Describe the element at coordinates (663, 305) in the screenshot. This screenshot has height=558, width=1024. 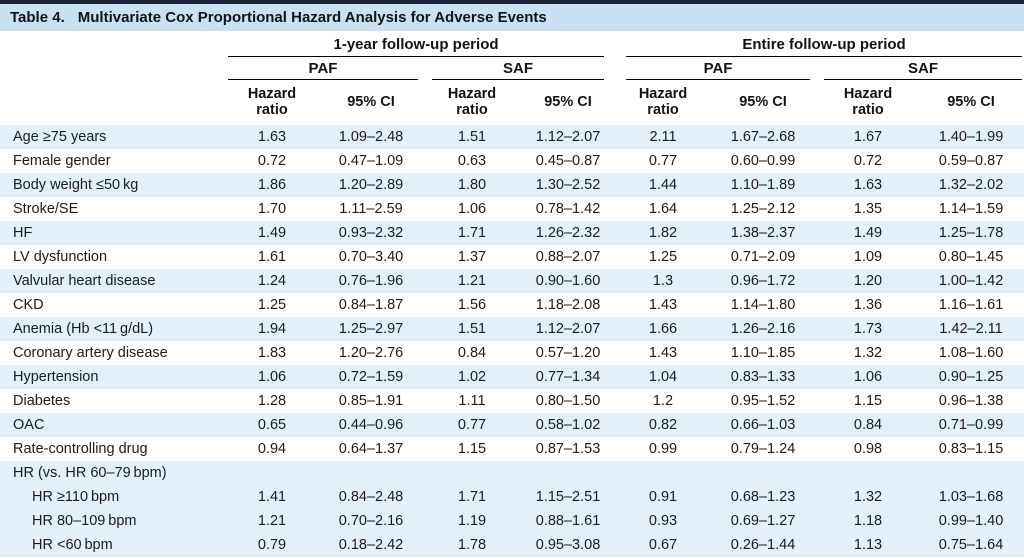
I see `hazard-ratio-value: 1.43` at that location.